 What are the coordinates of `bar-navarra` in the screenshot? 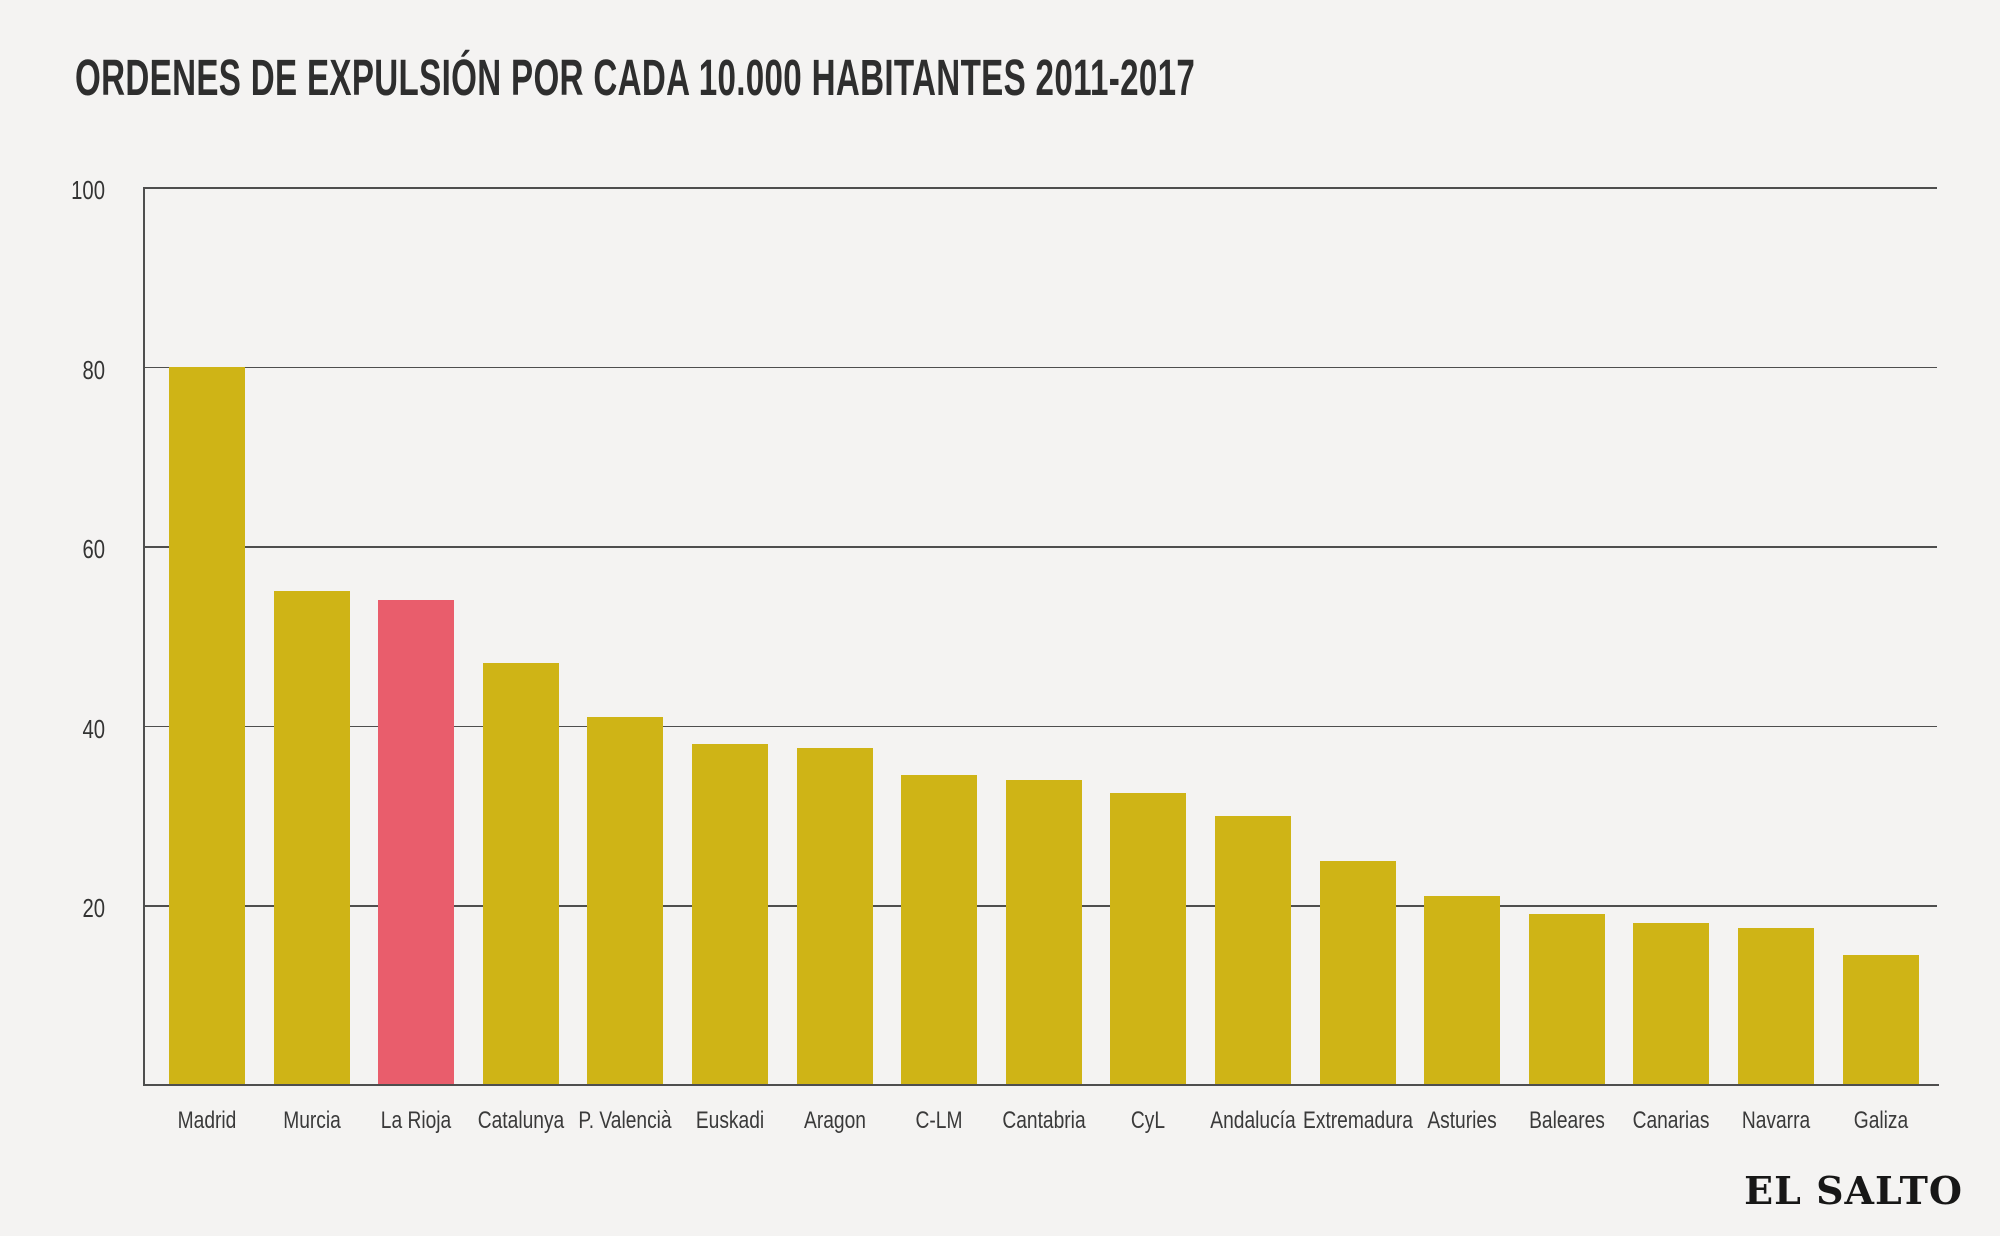 It's located at (1776, 1006).